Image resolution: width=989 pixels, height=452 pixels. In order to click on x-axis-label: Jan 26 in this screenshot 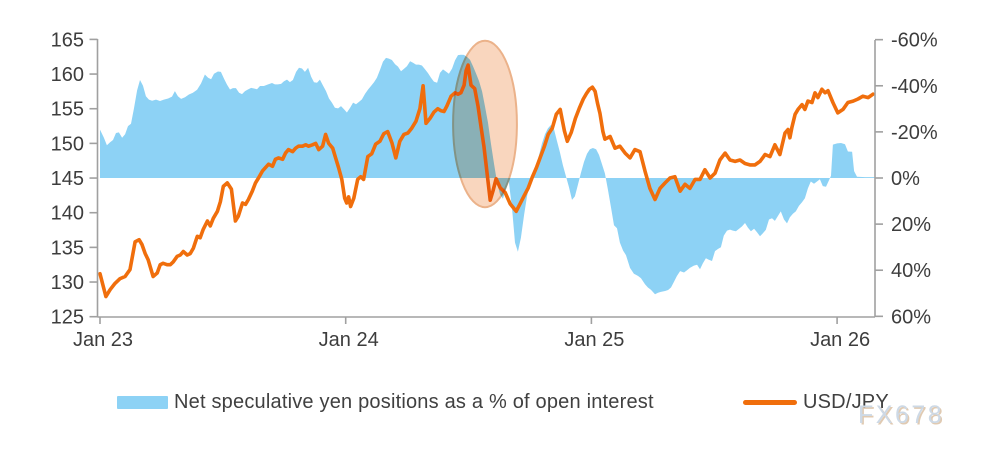, I will do `click(840, 340)`.